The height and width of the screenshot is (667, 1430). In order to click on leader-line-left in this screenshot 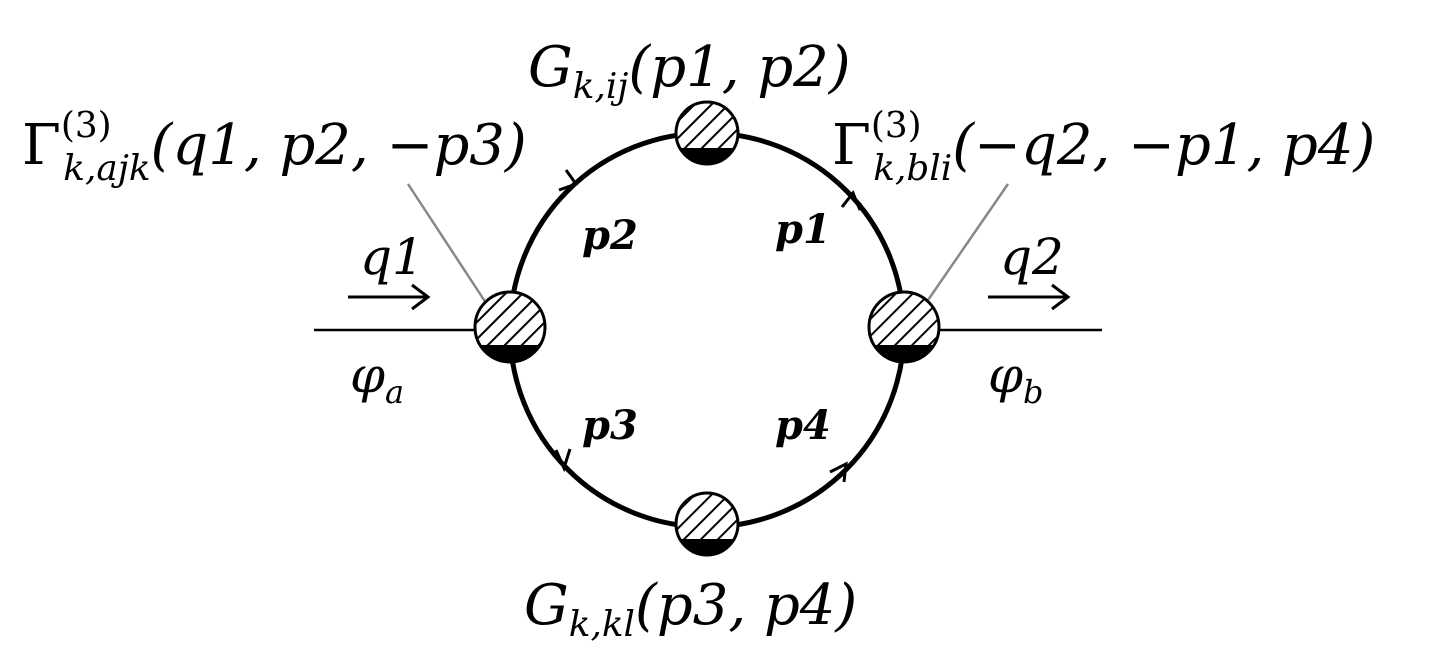, I will do `click(447, 243)`.